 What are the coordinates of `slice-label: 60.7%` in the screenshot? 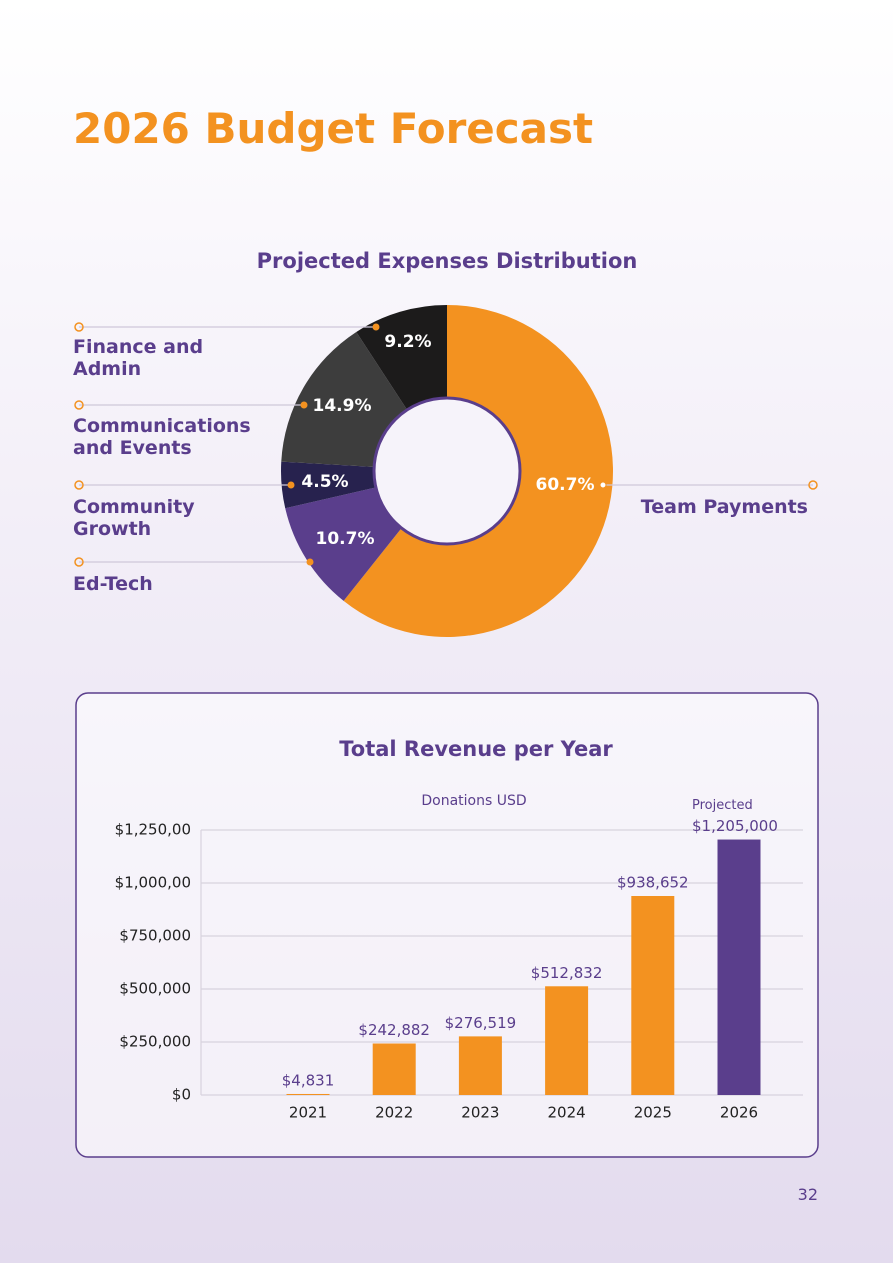 It's located at (565, 485).